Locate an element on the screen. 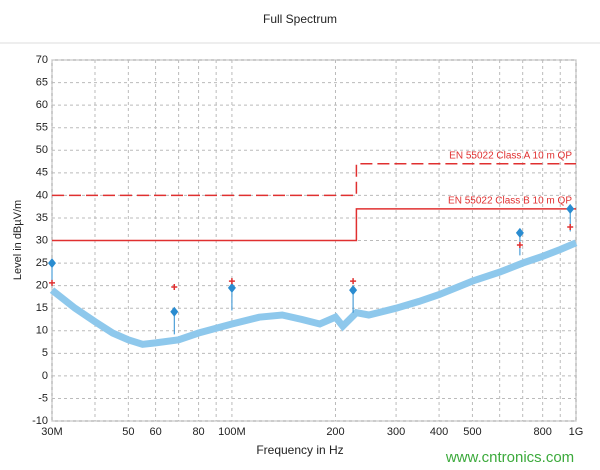 This screenshot has height=470, width=600. y-tick-label: 70 is located at coordinates (42, 60).